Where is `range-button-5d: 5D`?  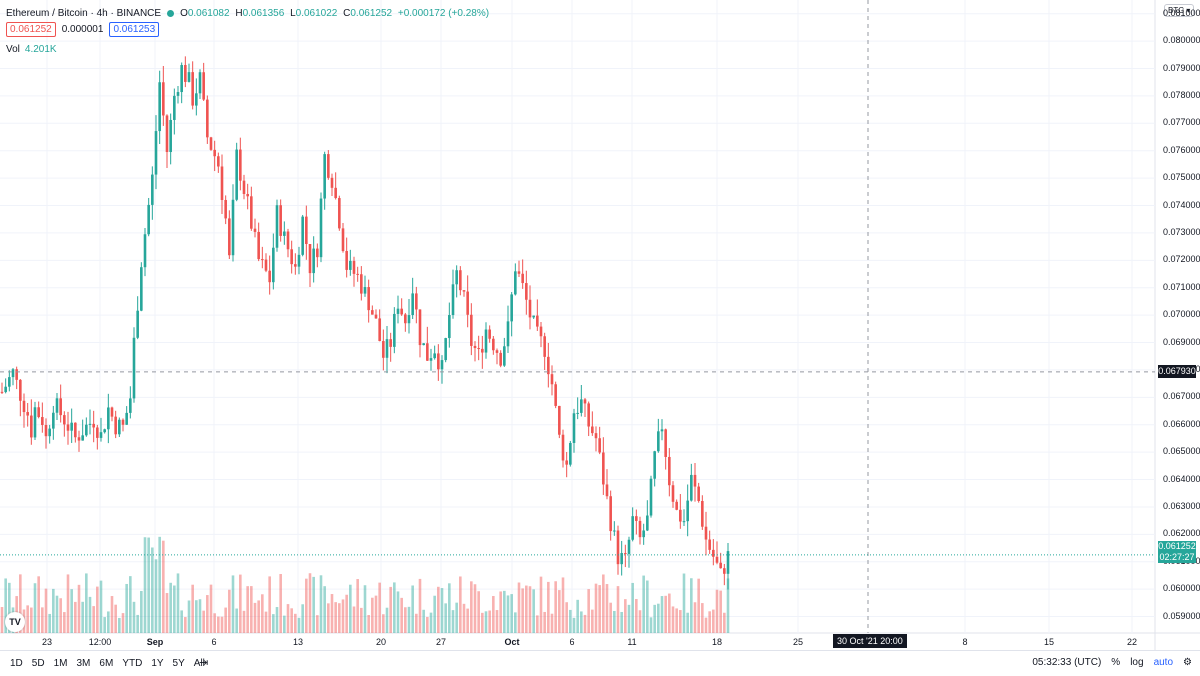
range-button-5d: 5D is located at coordinates (38, 663).